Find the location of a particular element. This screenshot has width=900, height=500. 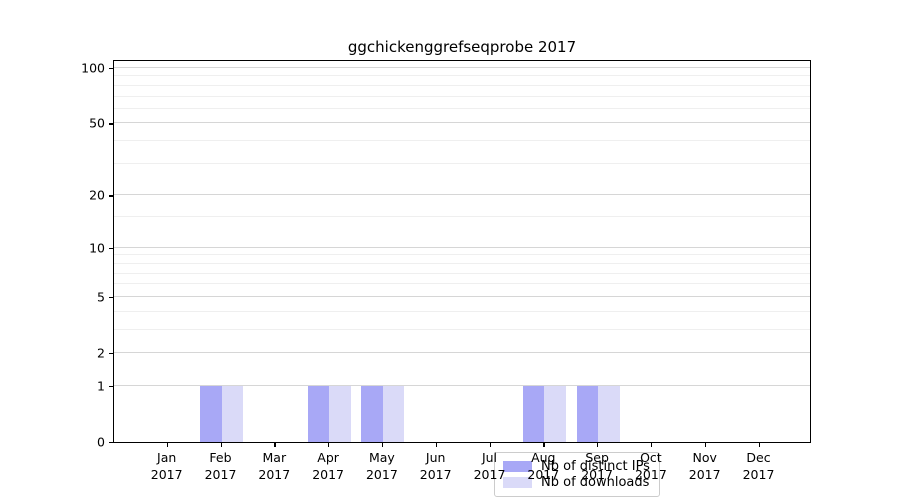

x-tick-label: Sep 2017 is located at coordinates (597, 466).